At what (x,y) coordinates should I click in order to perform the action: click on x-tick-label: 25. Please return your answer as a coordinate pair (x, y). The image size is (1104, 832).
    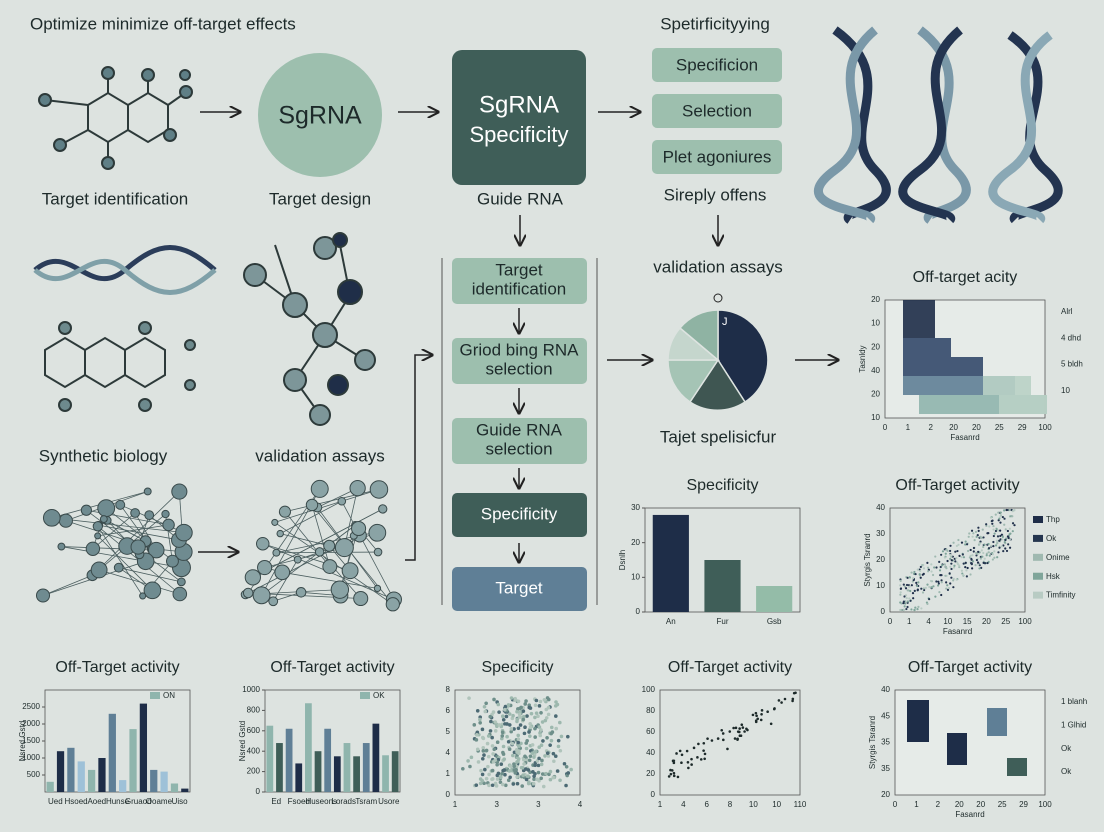
    Looking at the image, I should click on (999, 427).